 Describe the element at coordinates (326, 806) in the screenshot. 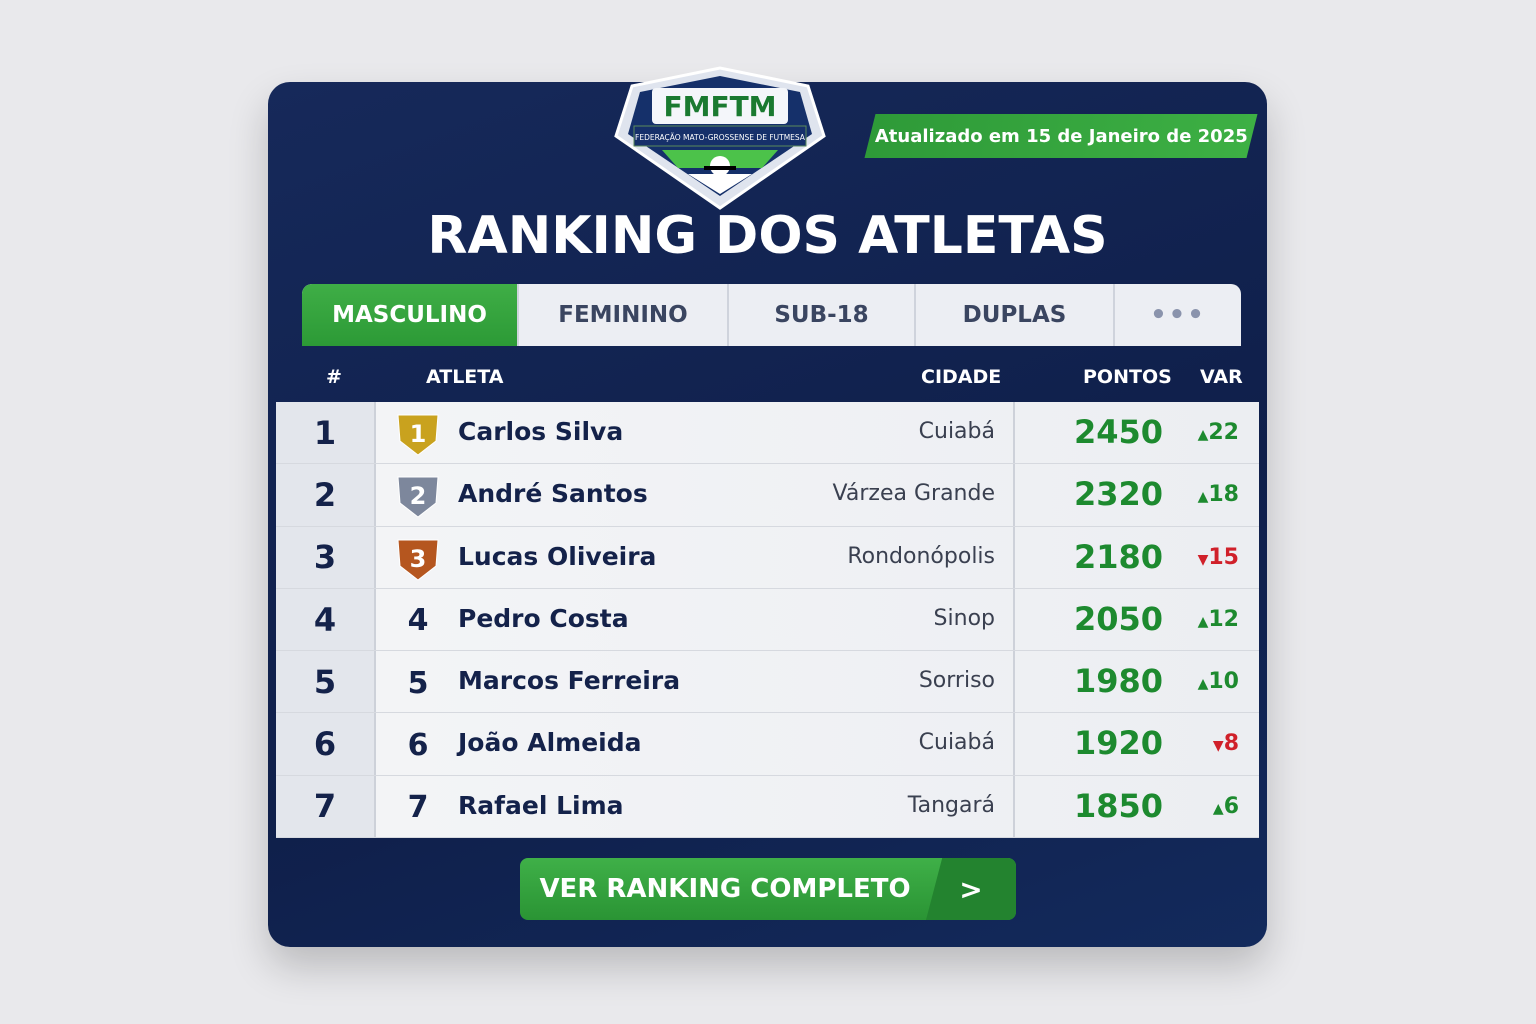

I see `rank: 7` at that location.